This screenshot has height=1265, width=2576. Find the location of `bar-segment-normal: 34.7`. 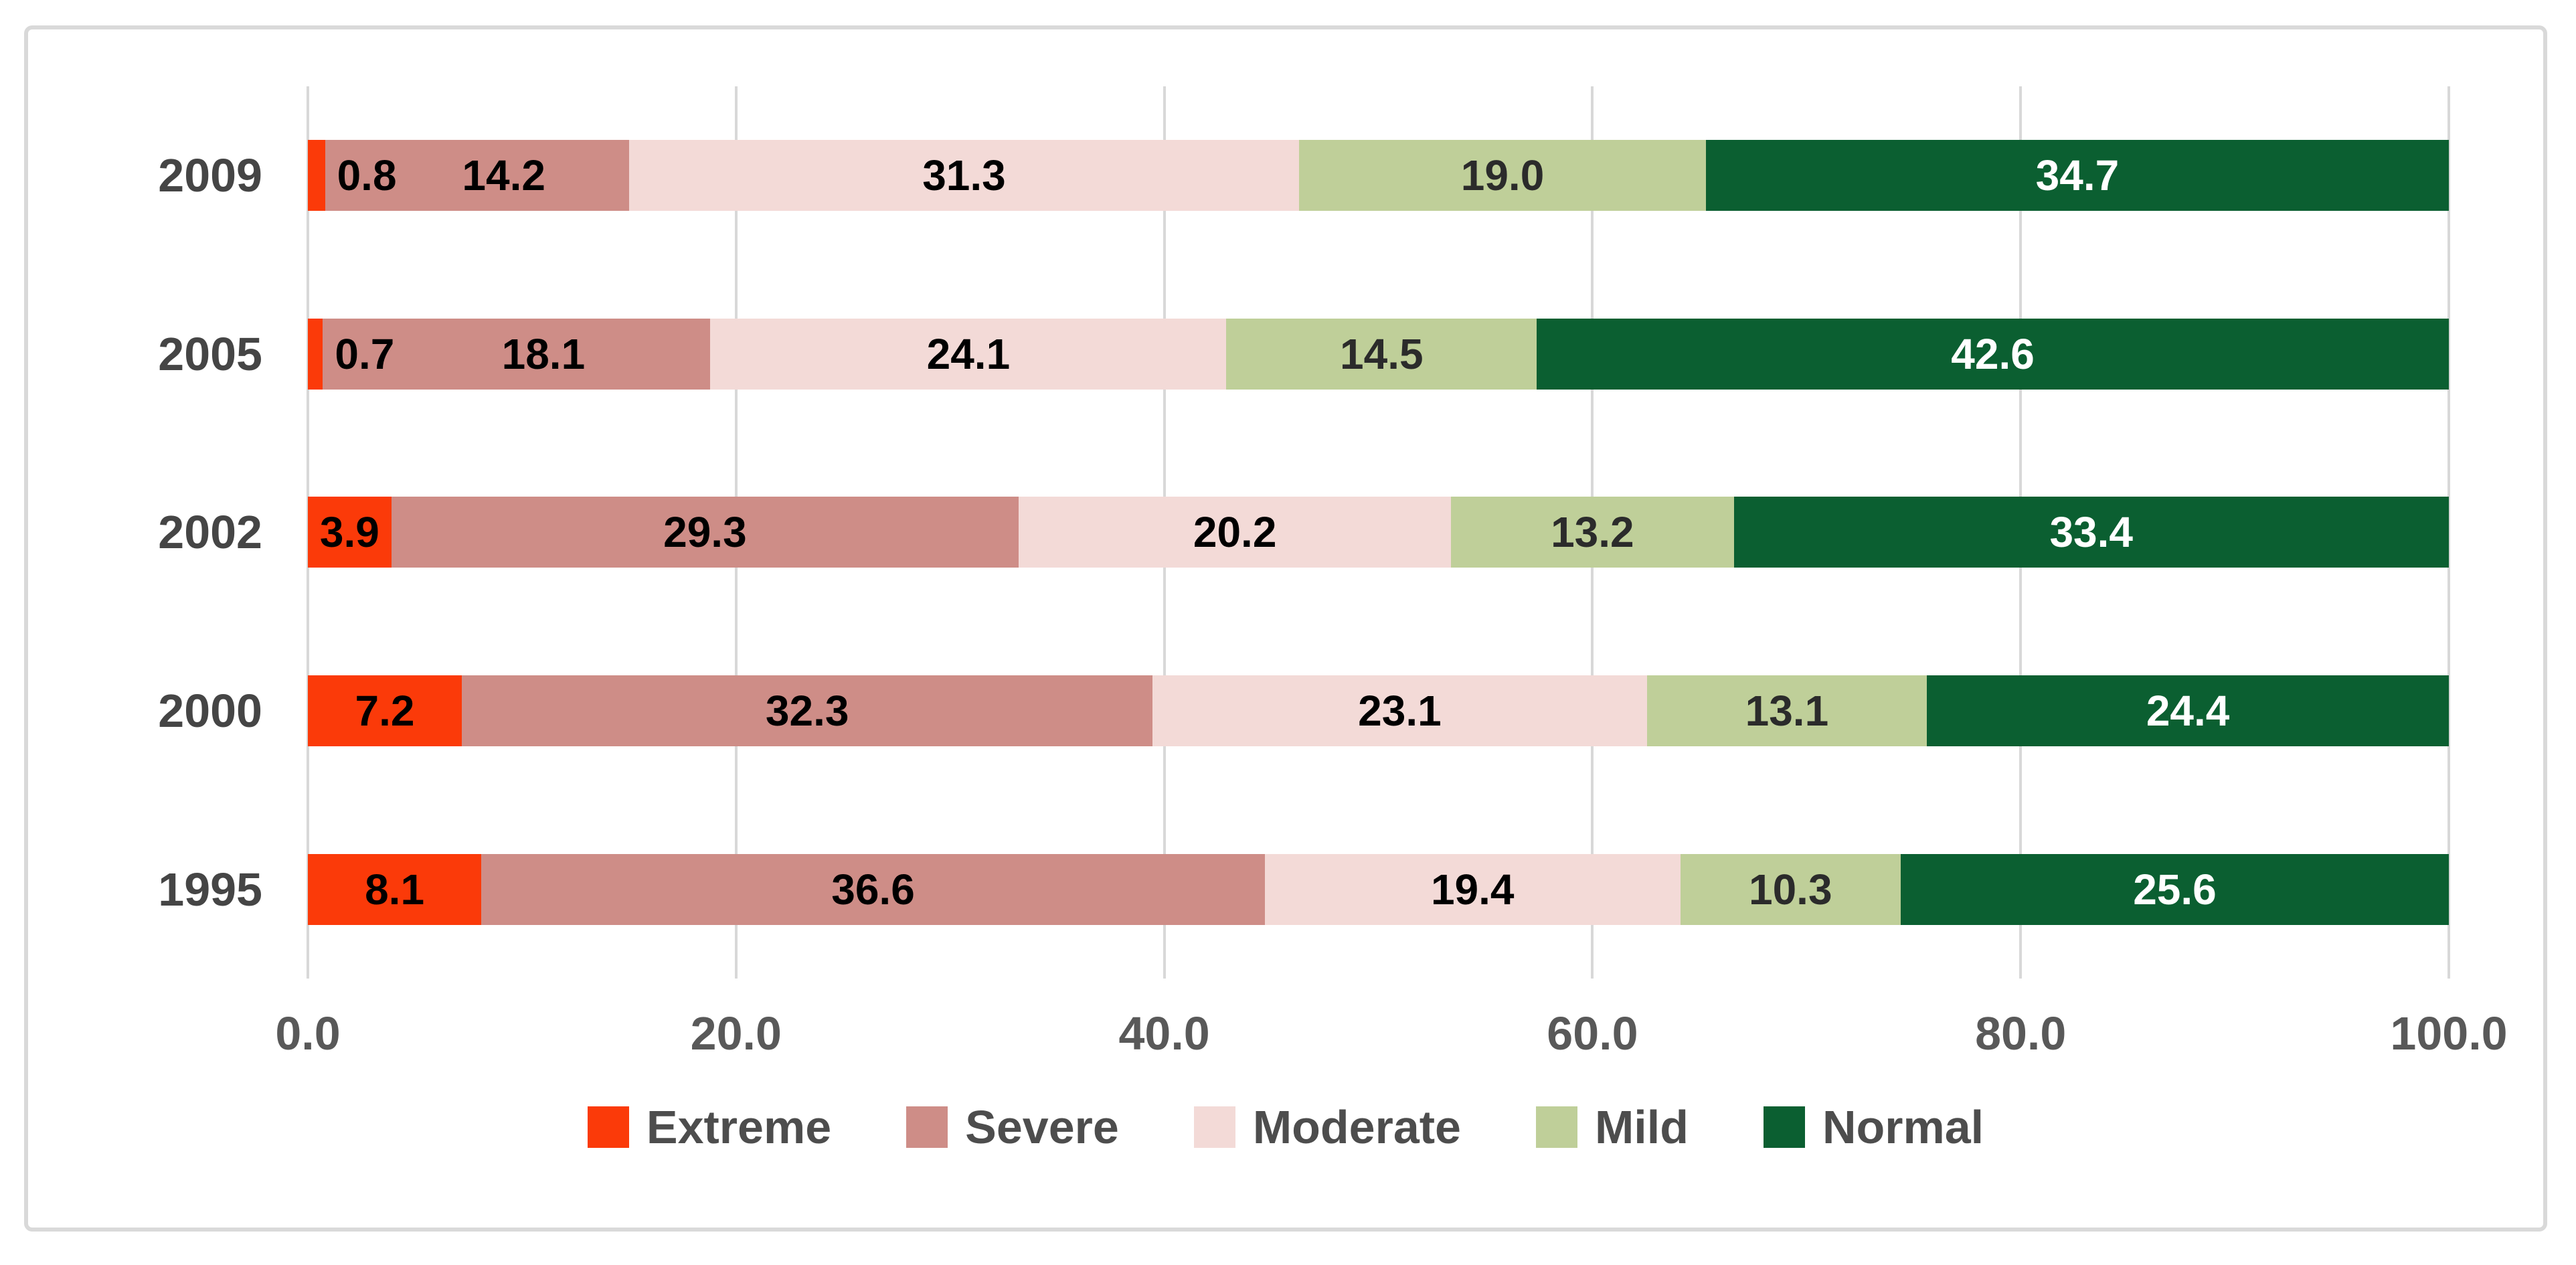

bar-segment-normal: 34.7 is located at coordinates (2077, 176).